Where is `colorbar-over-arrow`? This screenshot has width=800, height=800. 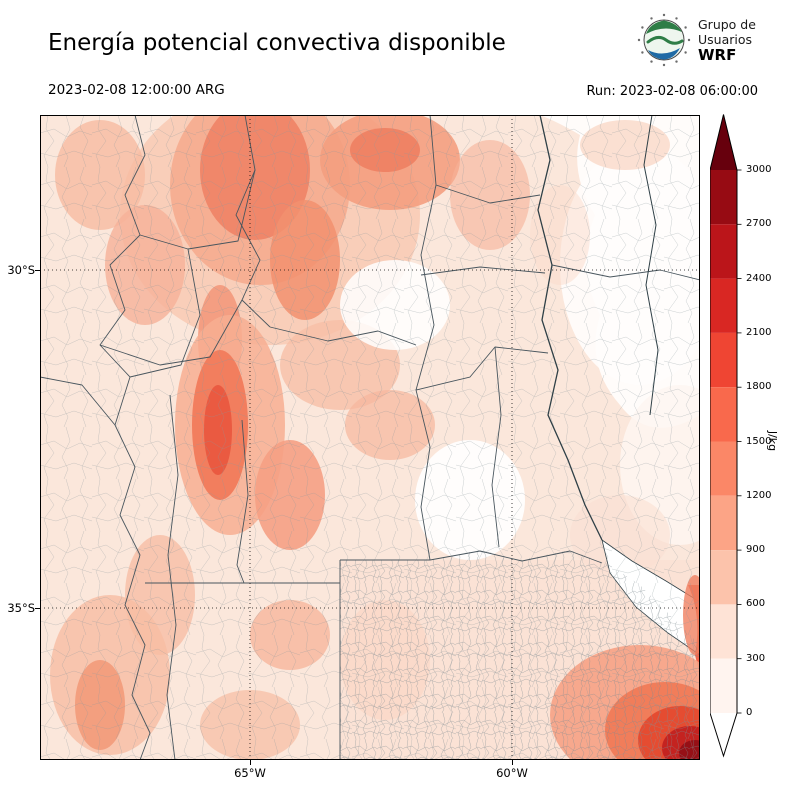
colorbar-over-arrow is located at coordinates (723, 142).